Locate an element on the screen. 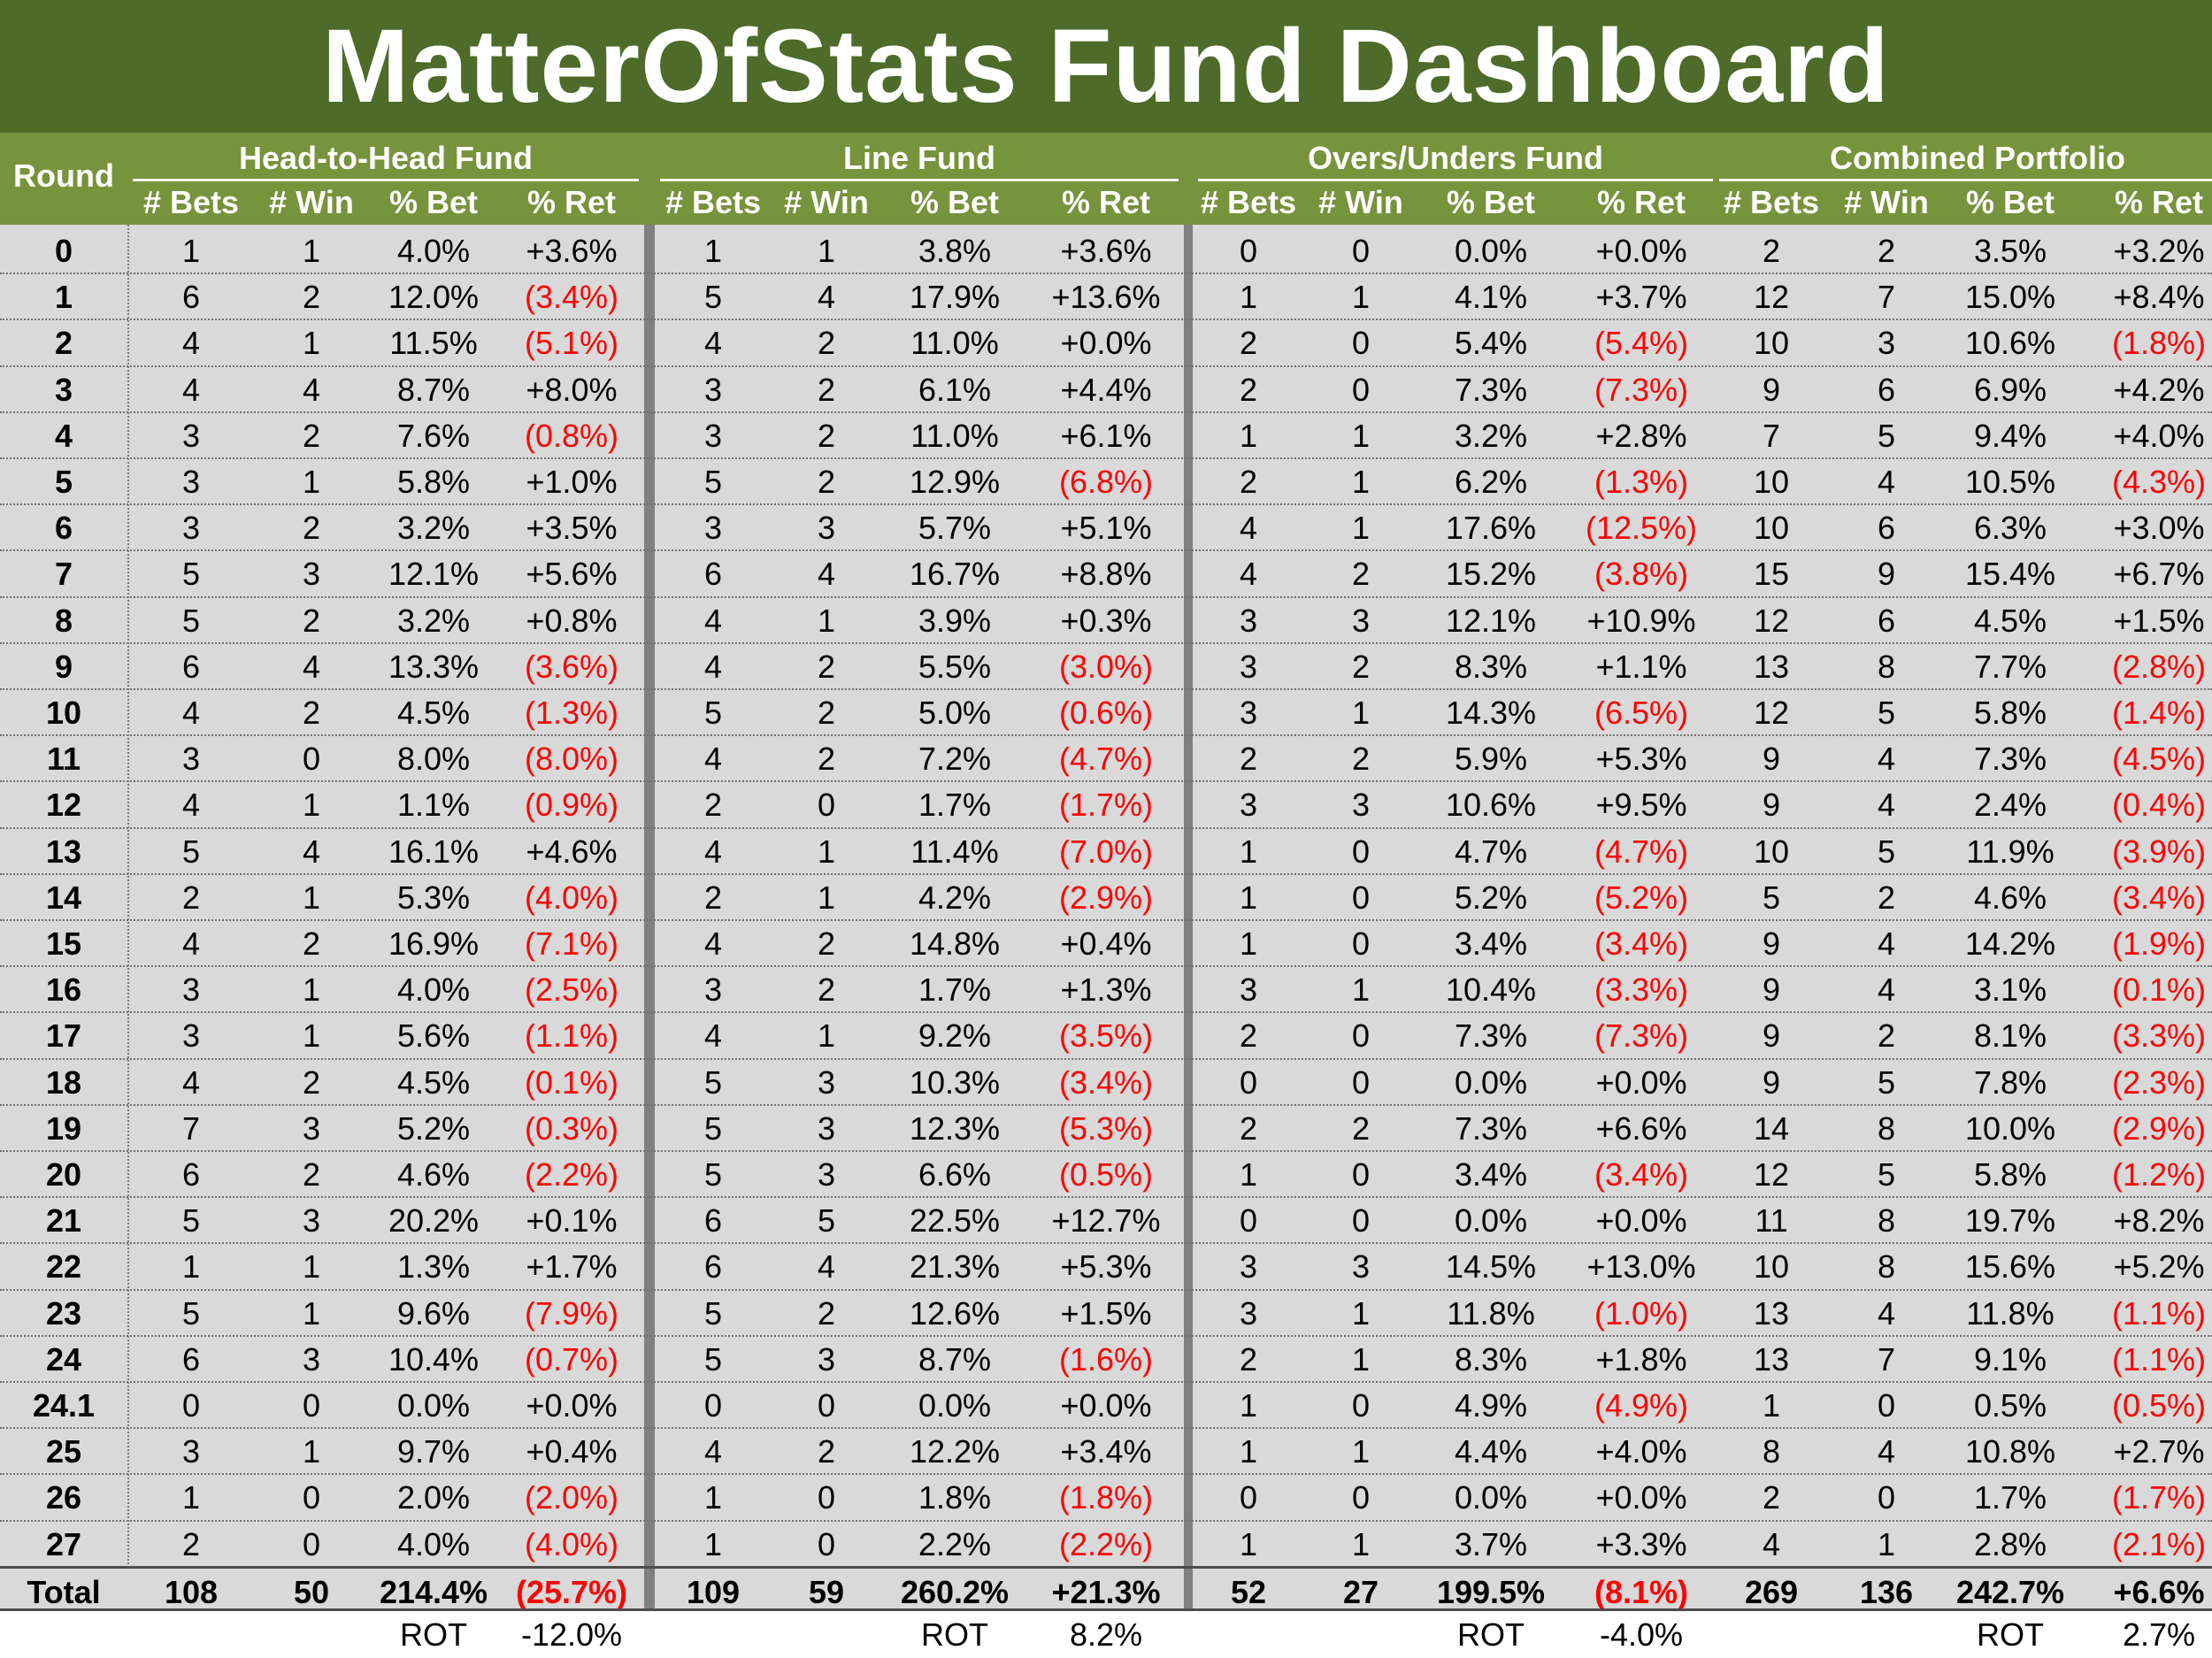 This screenshot has height=1658, width=2212. wins-count: 9 is located at coordinates (1887, 574).